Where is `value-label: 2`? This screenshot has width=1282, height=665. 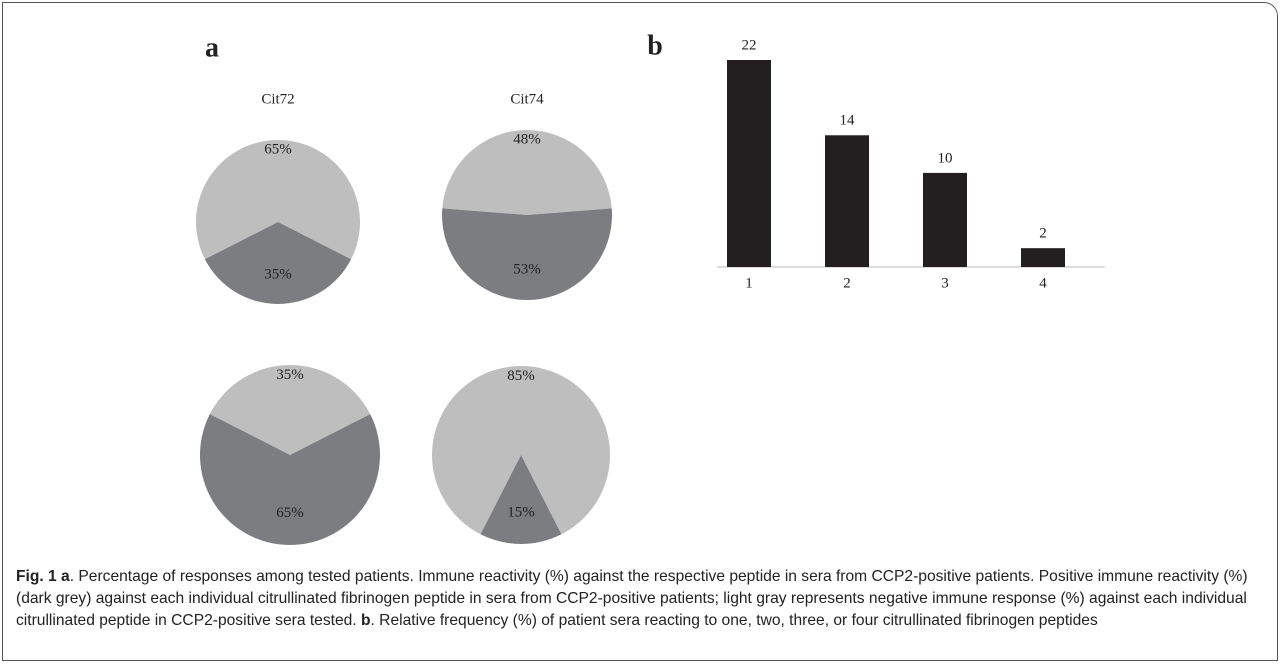 value-label: 2 is located at coordinates (1043, 234).